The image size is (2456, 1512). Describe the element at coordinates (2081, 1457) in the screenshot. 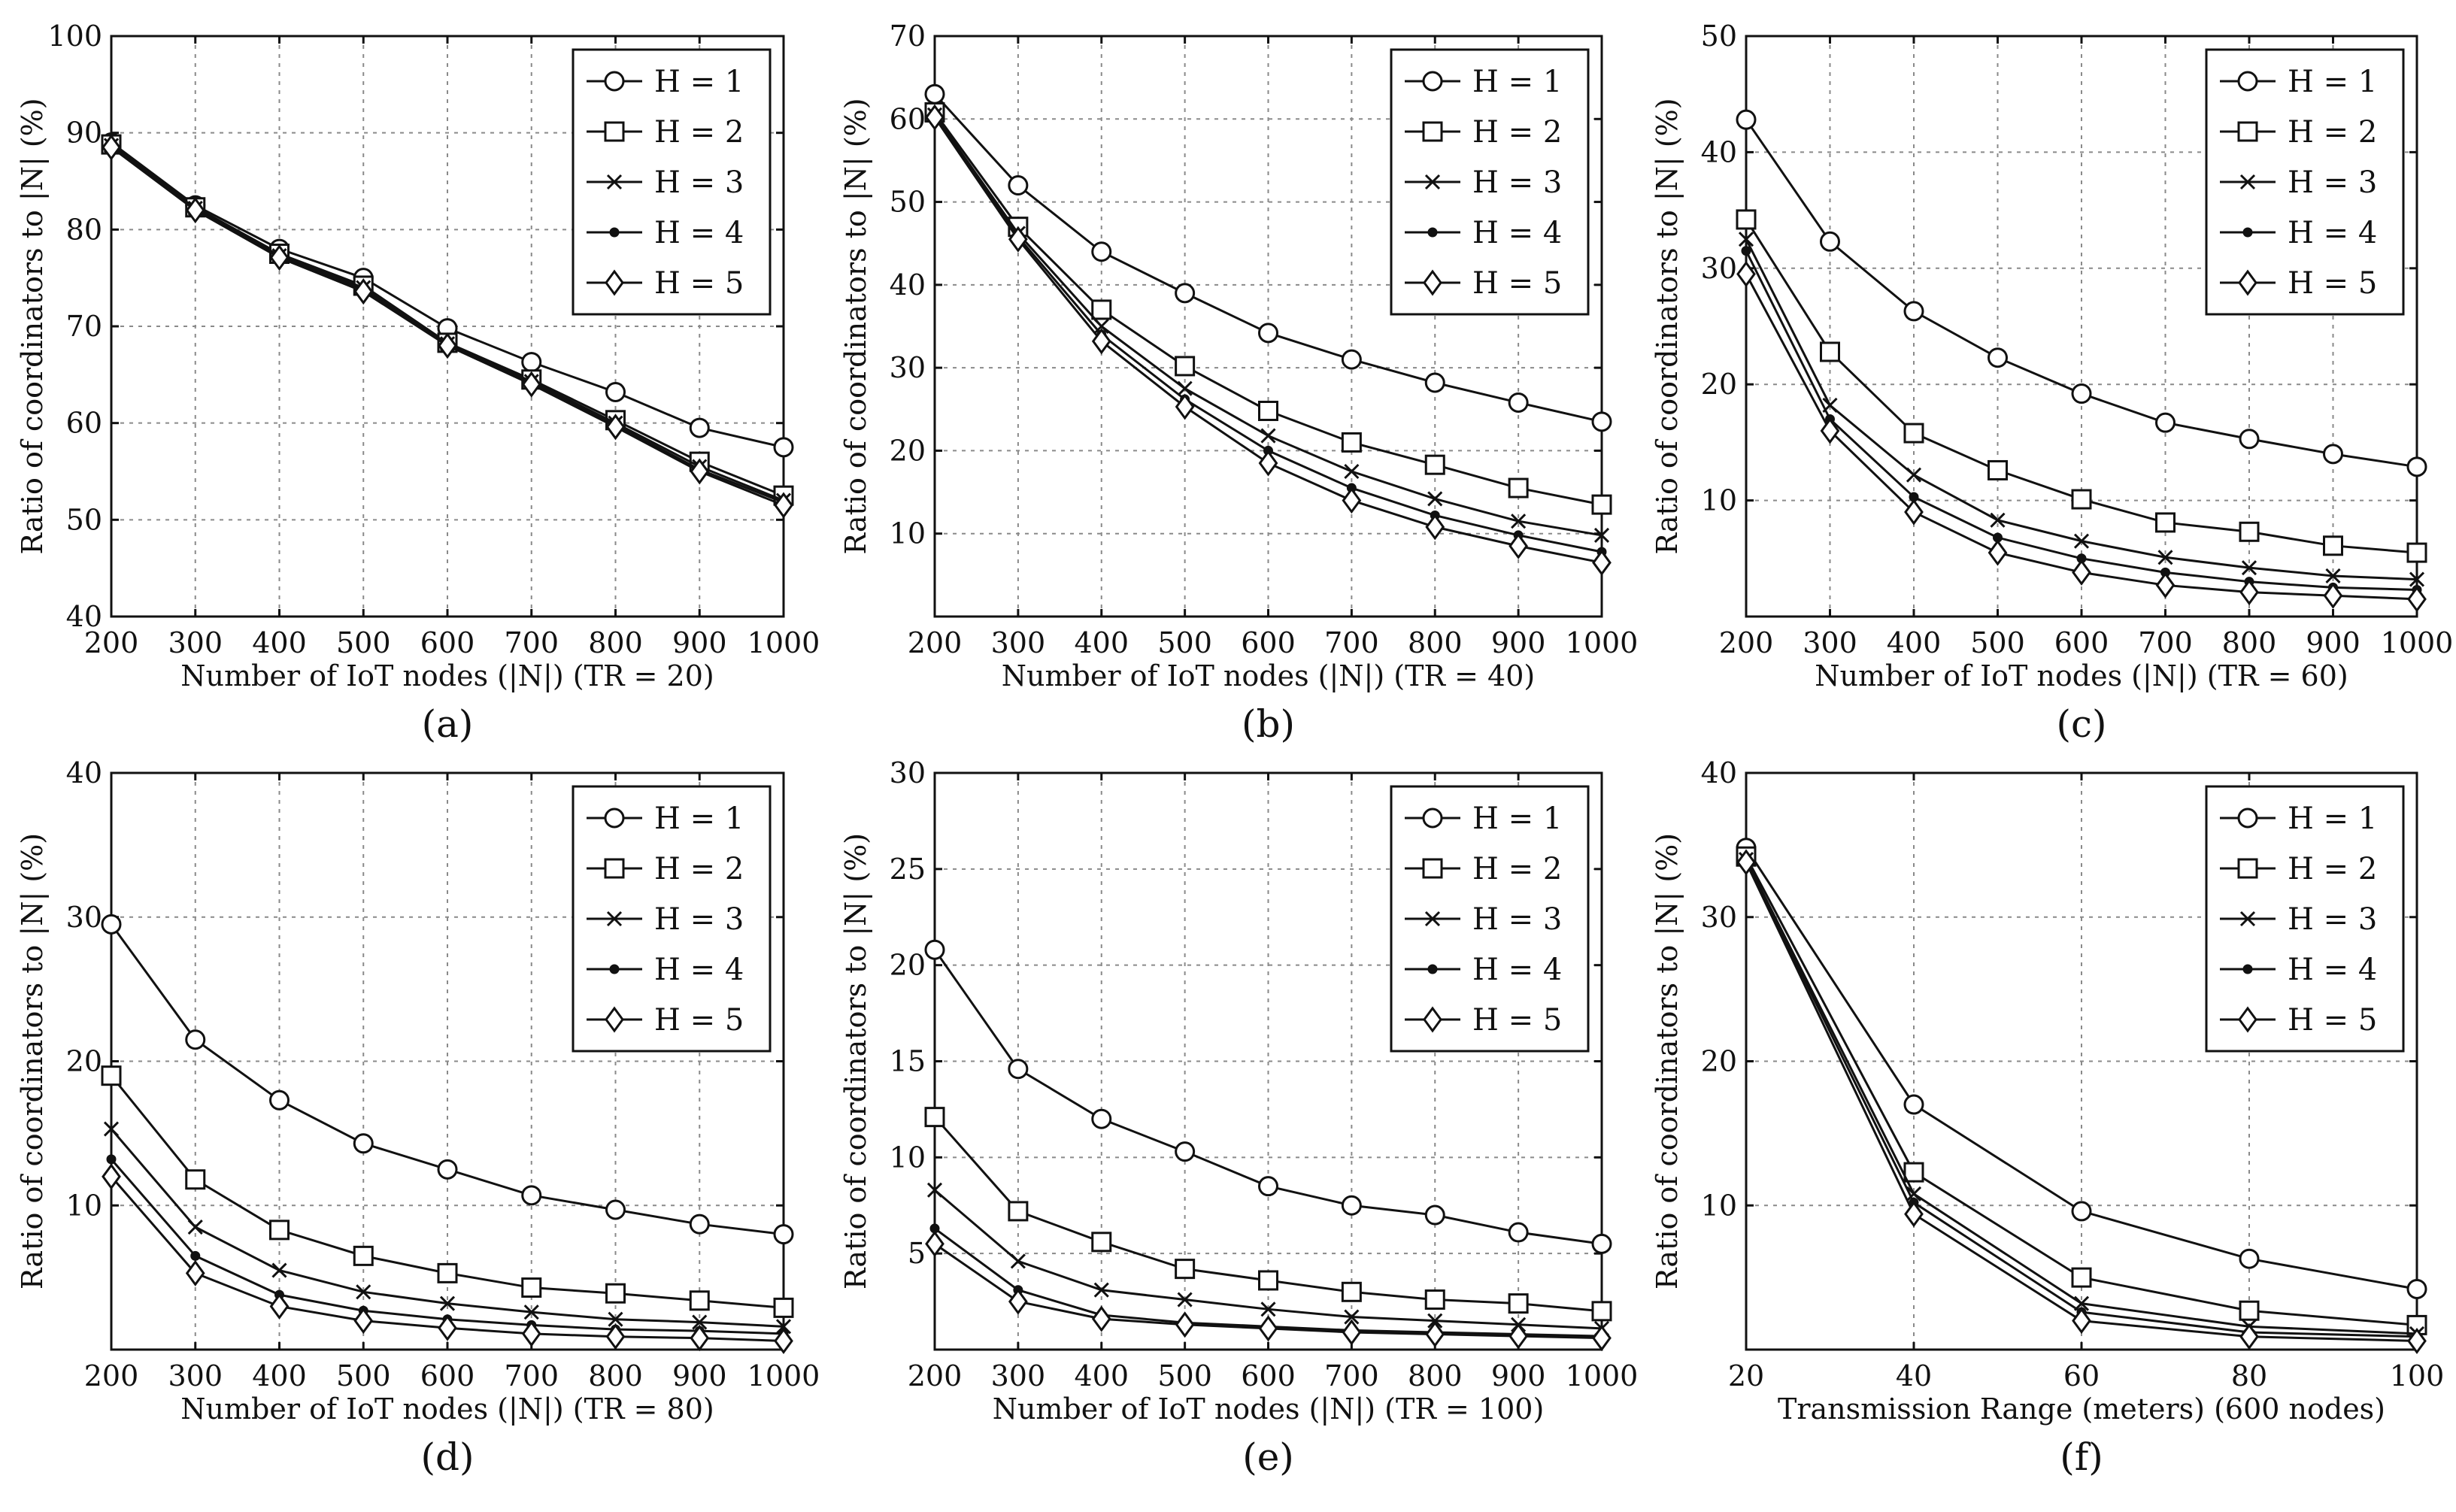

I see `panel-label: (f)` at that location.